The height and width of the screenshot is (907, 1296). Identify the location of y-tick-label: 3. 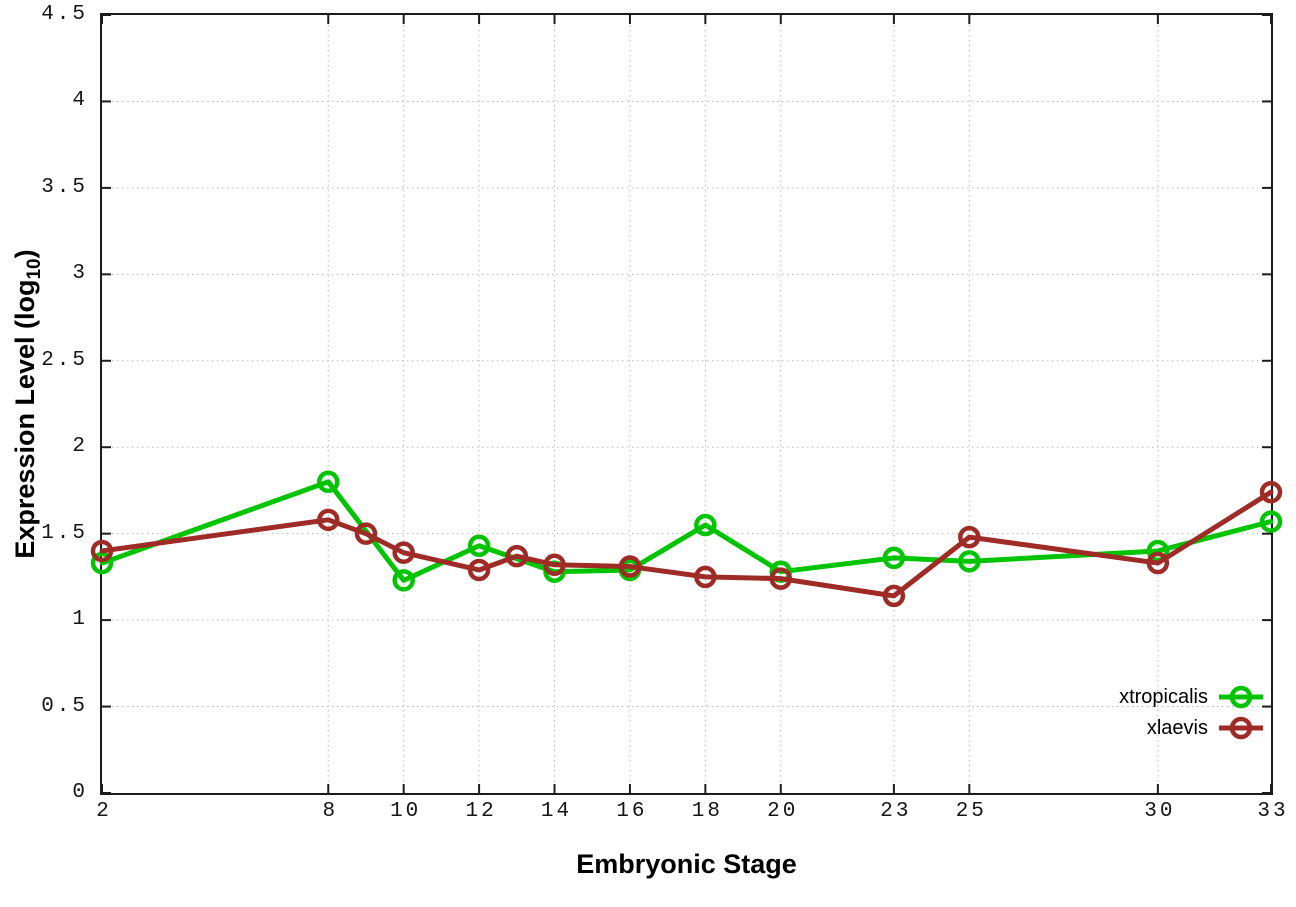
(80, 274).